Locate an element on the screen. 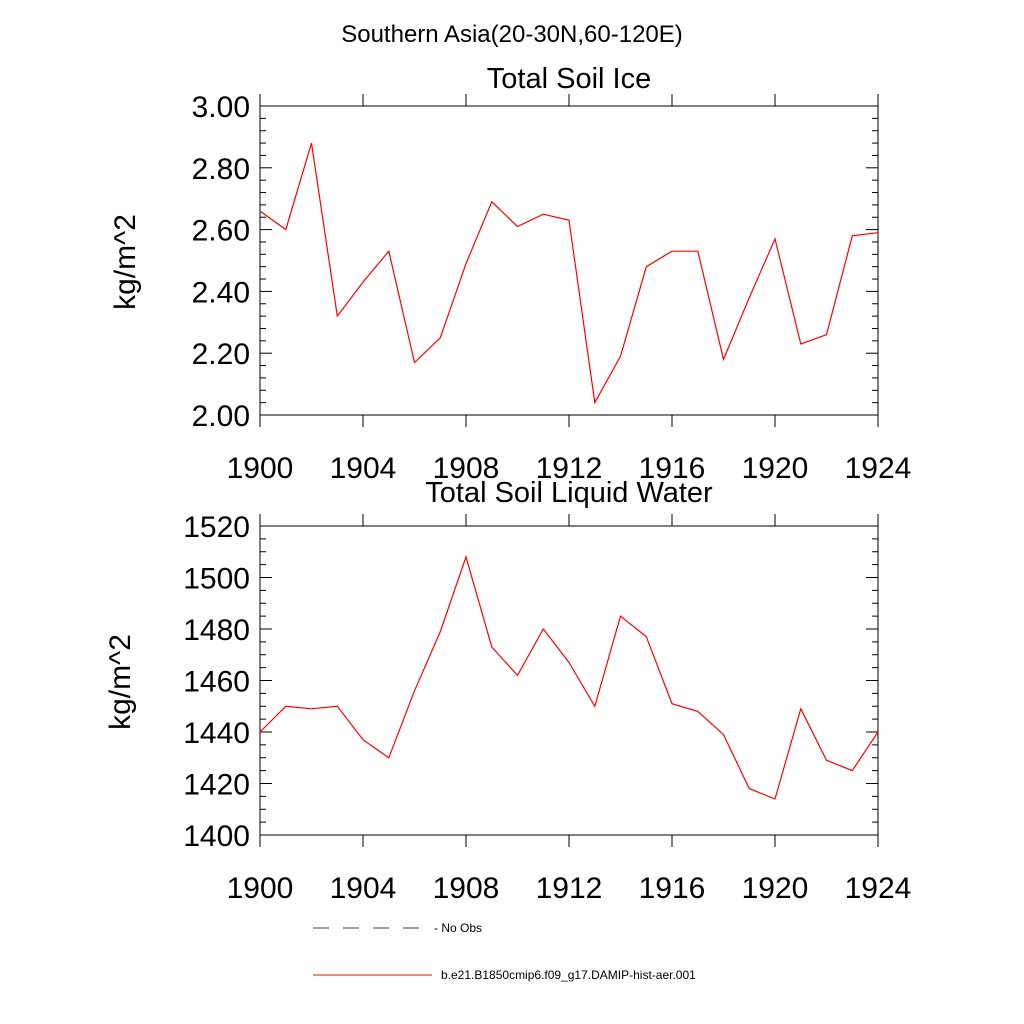 The image size is (1024, 1024). y-tick-label: 1480 is located at coordinates (216, 630).